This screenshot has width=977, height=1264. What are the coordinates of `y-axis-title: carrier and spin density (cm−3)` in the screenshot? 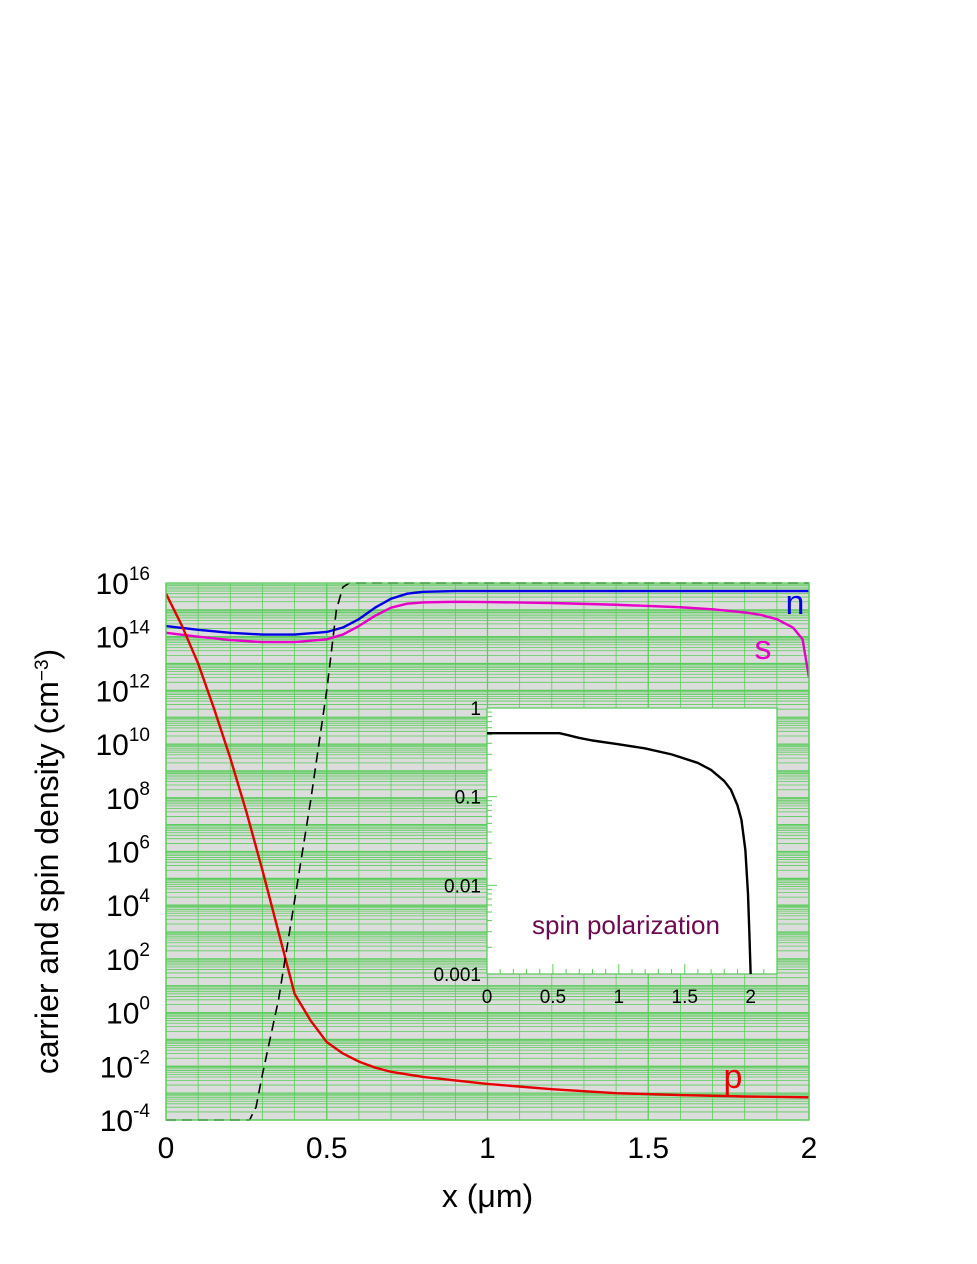 It's located at (47, 861).